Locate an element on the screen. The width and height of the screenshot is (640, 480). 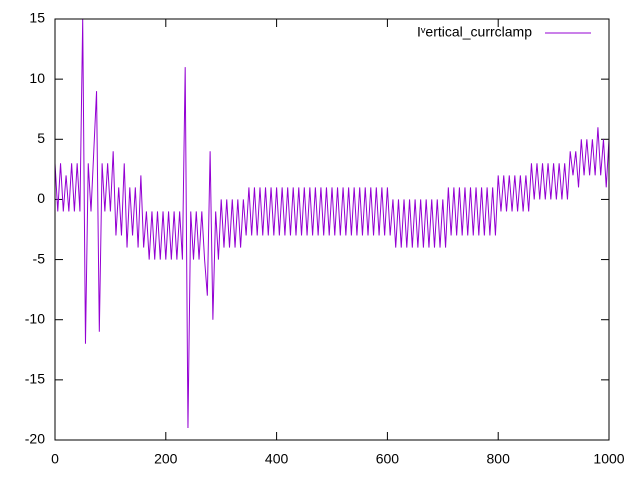
x-tick-label: 600 is located at coordinates (388, 459).